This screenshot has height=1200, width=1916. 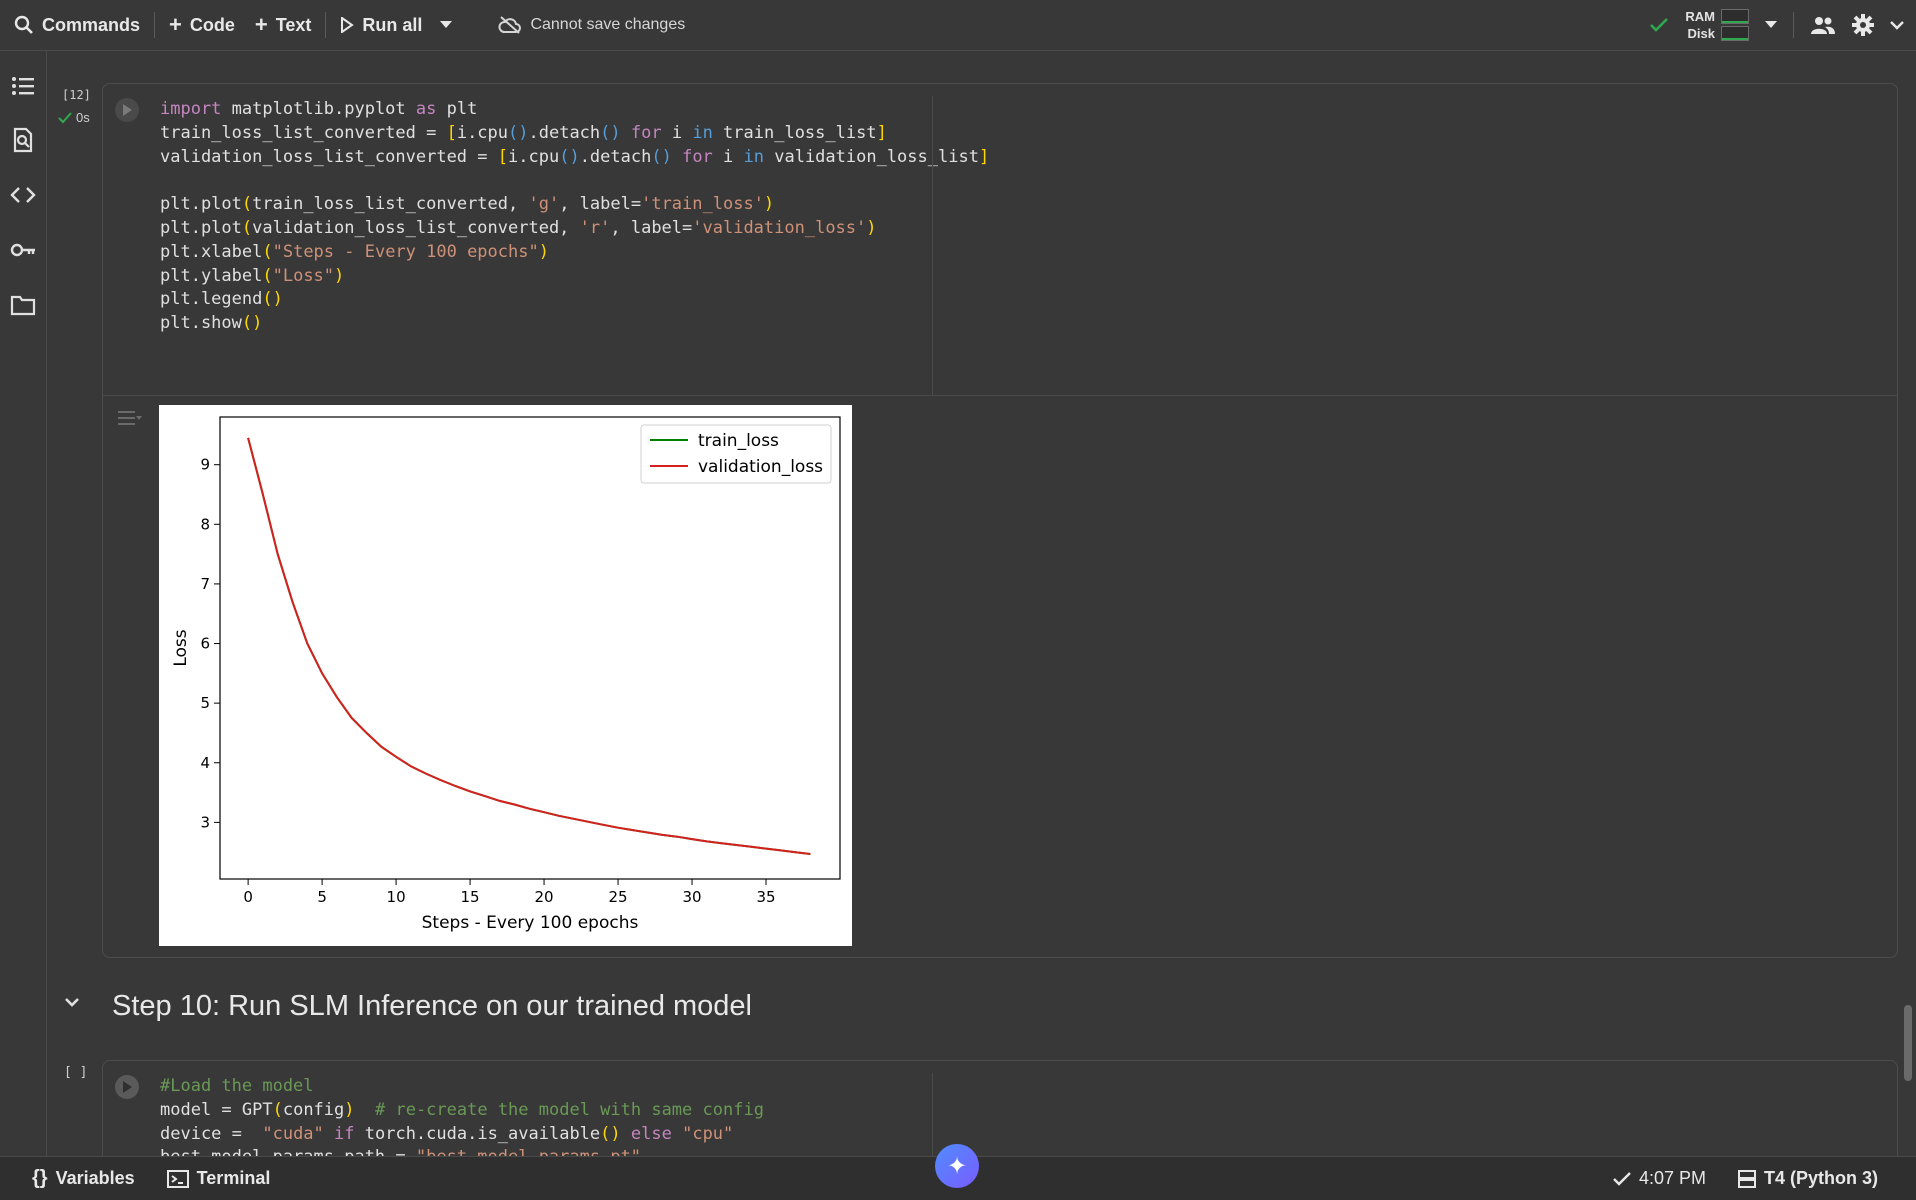 I want to click on output-actions-icon, so click(x=130, y=418).